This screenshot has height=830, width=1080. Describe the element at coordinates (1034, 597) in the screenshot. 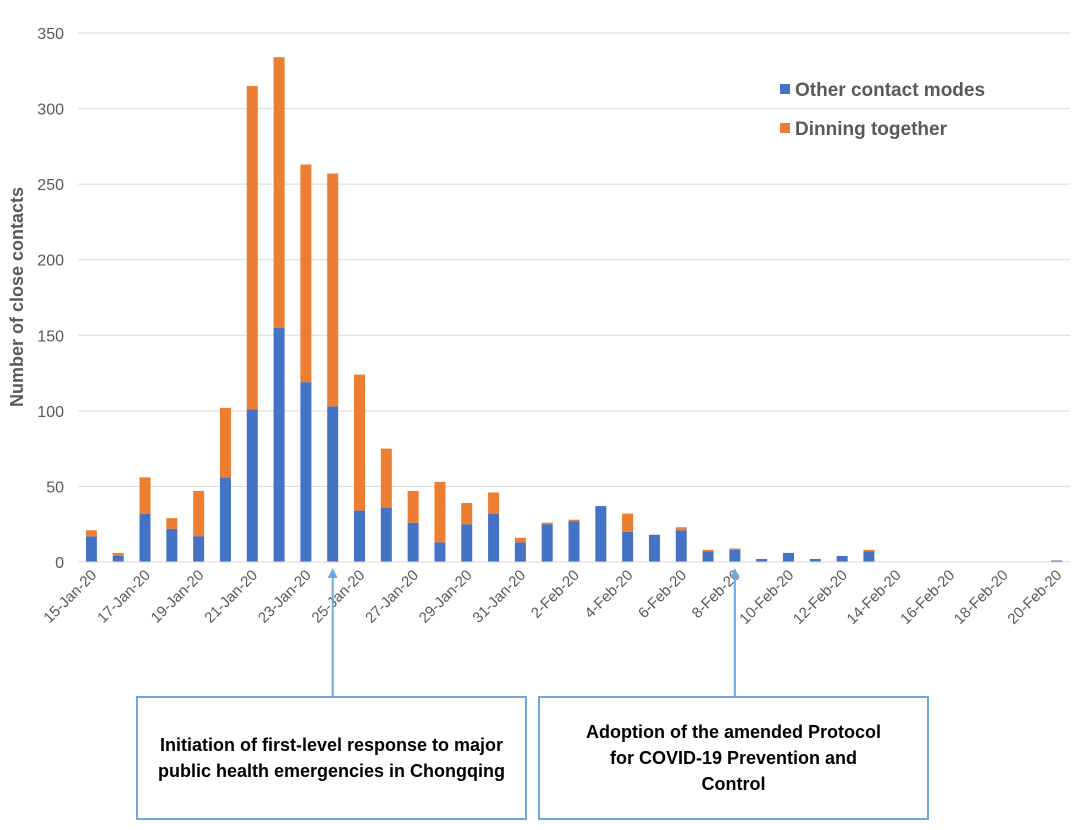

I see `x-tick-label: 20-Feb-20` at that location.